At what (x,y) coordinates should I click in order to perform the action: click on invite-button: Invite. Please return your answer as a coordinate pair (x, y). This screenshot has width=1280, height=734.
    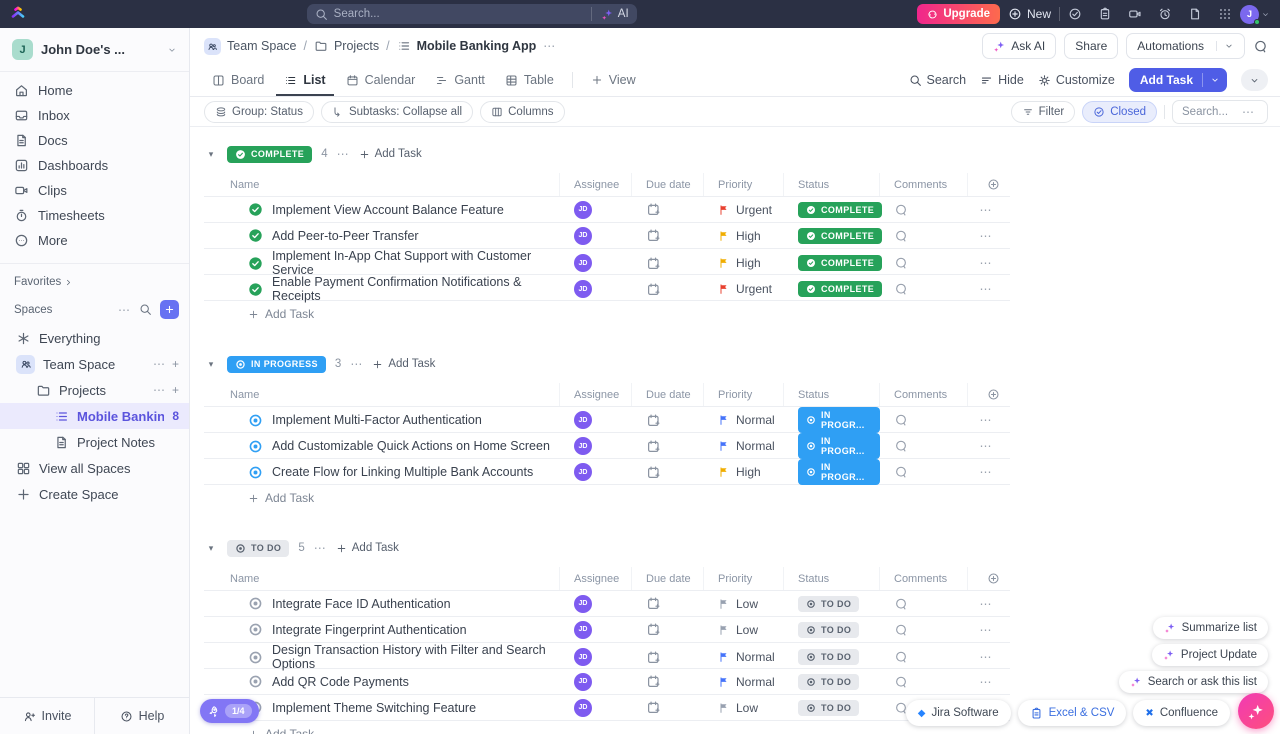
    Looking at the image, I should click on (47, 716).